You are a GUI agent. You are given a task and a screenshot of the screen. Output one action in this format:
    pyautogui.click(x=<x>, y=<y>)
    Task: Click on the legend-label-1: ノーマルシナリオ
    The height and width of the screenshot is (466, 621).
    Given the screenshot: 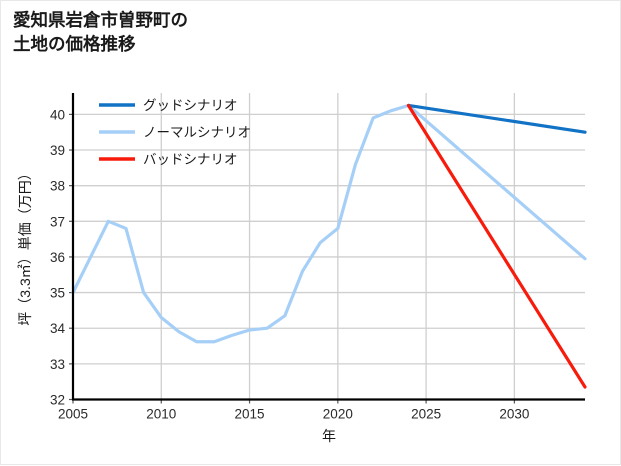 What is the action you would take?
    pyautogui.click(x=197, y=132)
    